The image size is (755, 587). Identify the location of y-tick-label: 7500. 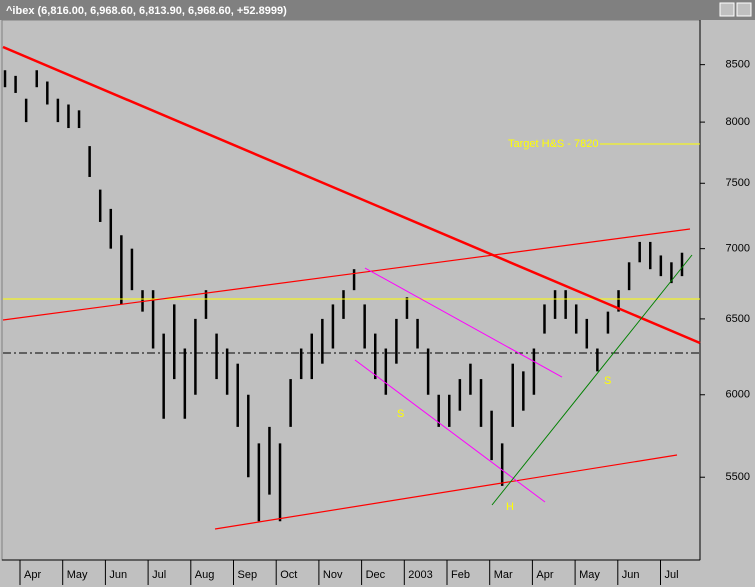
(738, 183).